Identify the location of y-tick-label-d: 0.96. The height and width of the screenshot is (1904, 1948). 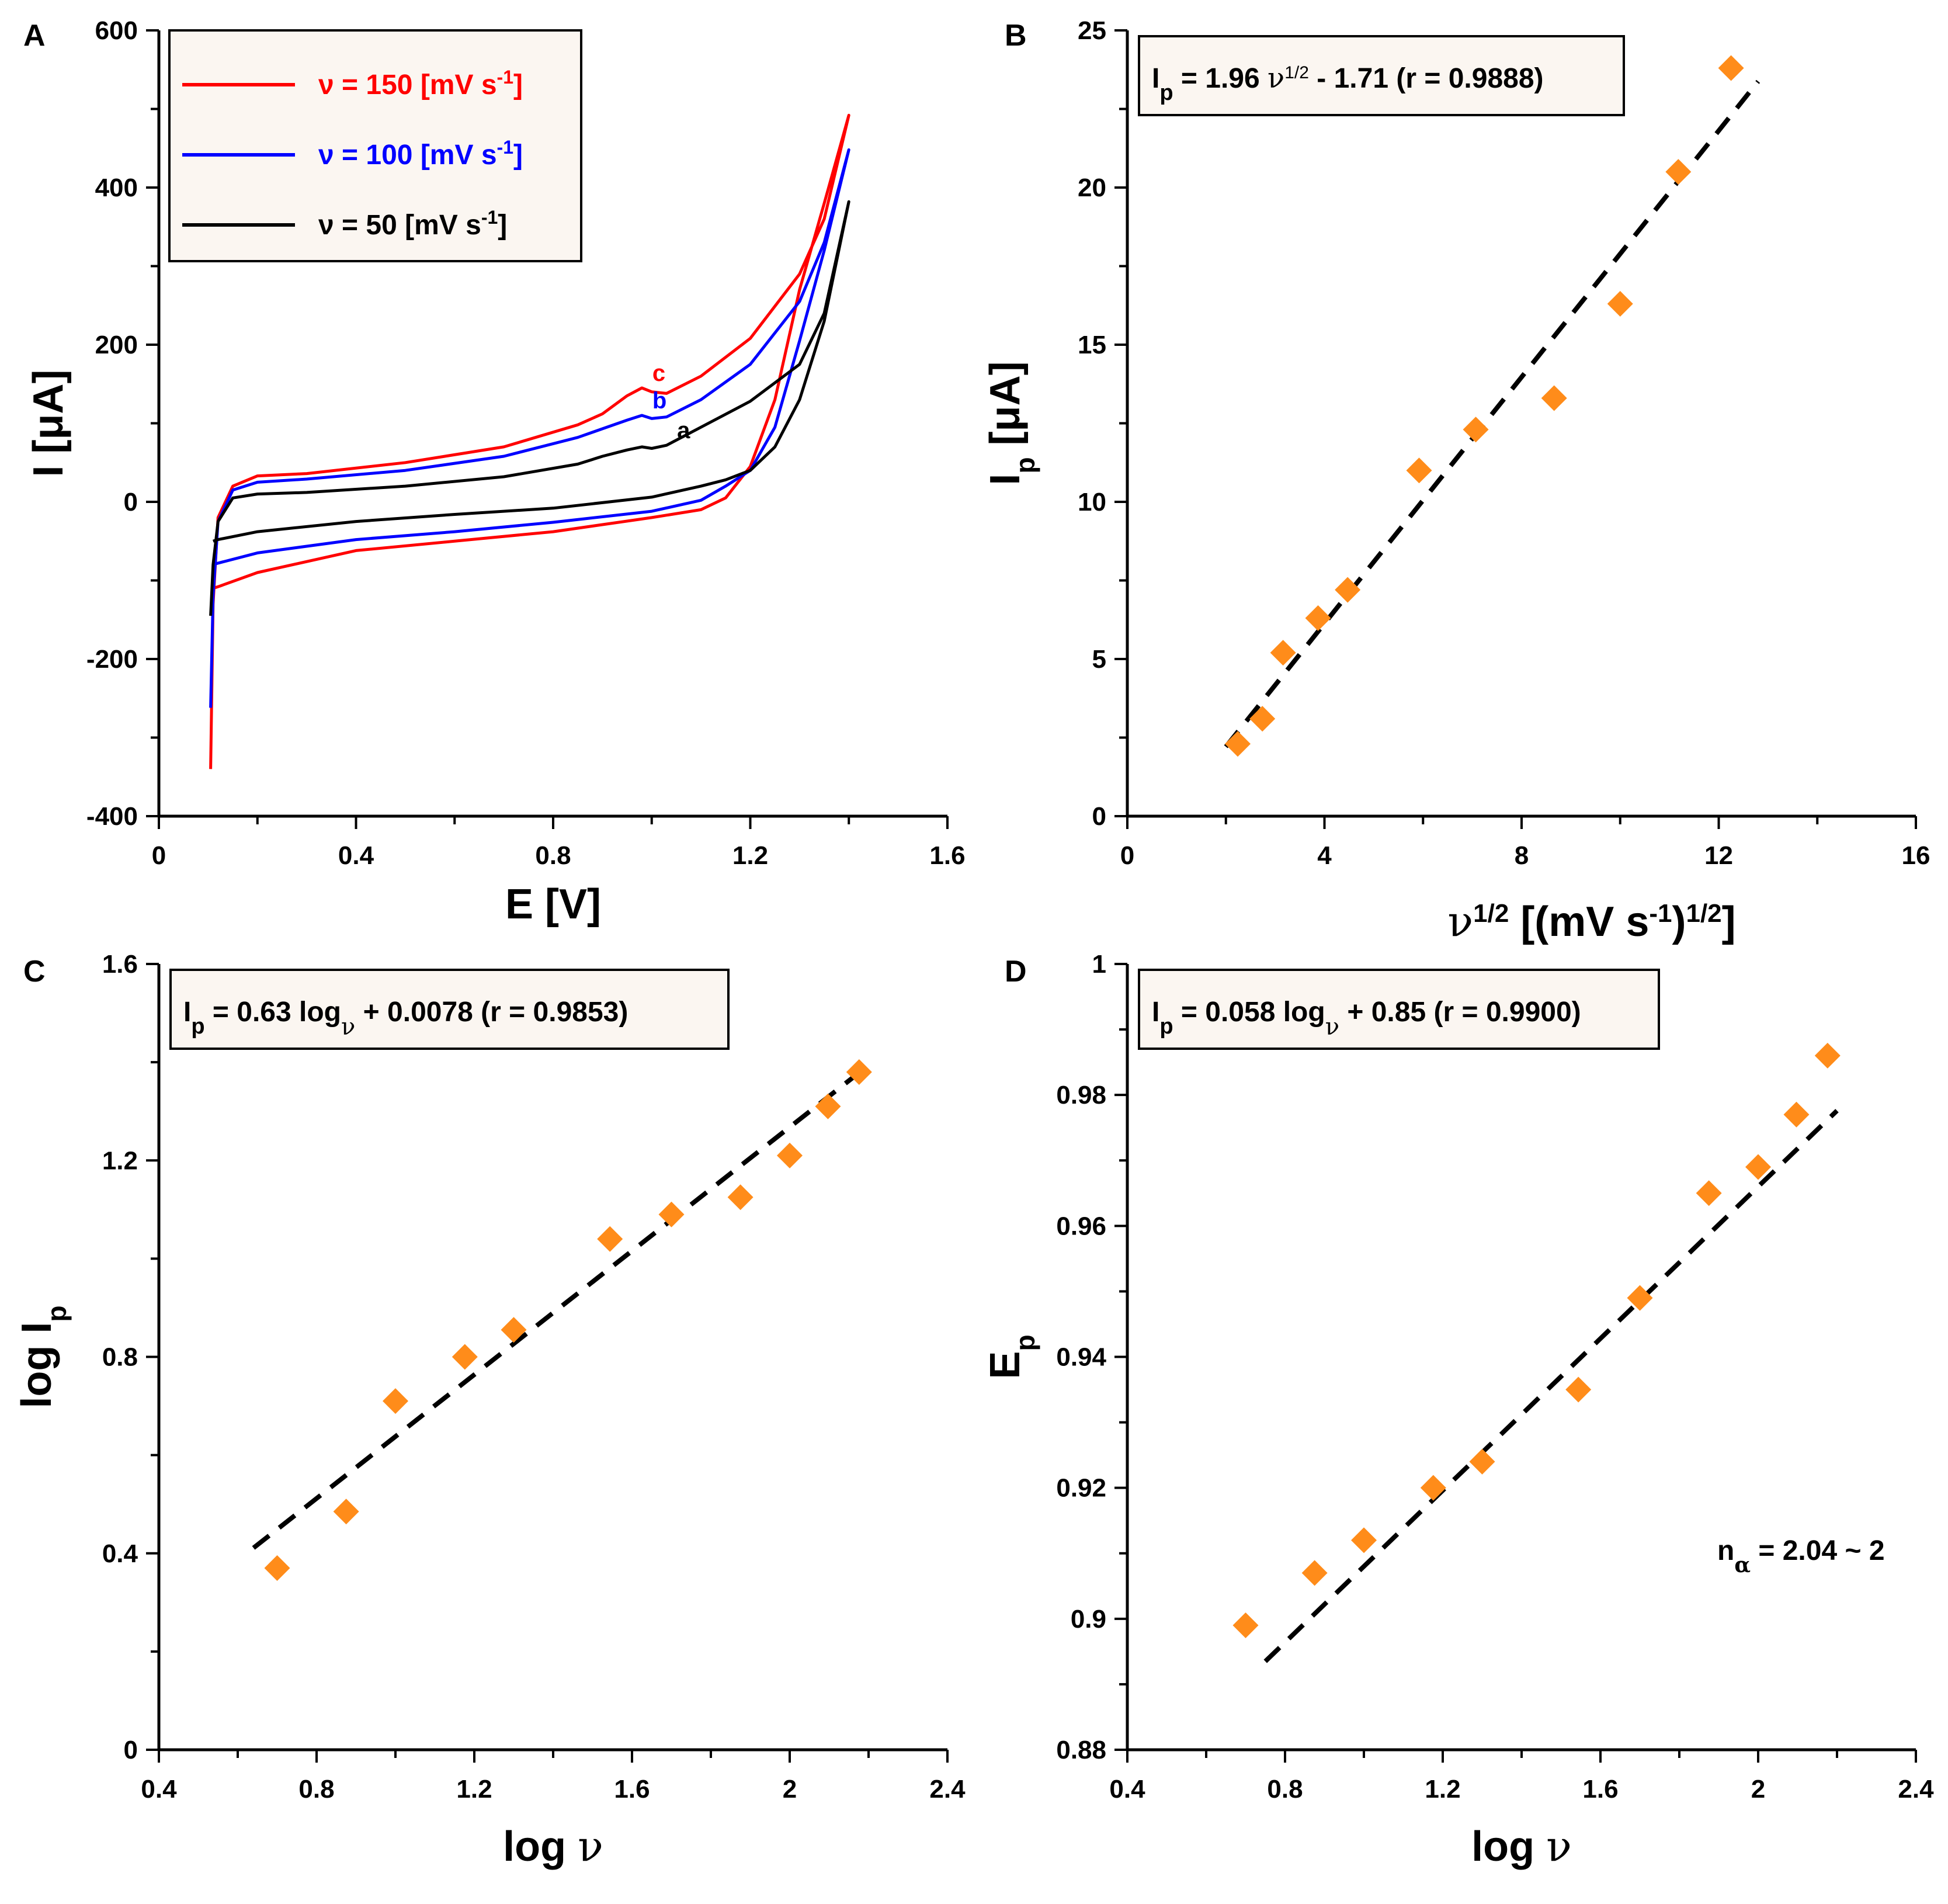
(1081, 1226).